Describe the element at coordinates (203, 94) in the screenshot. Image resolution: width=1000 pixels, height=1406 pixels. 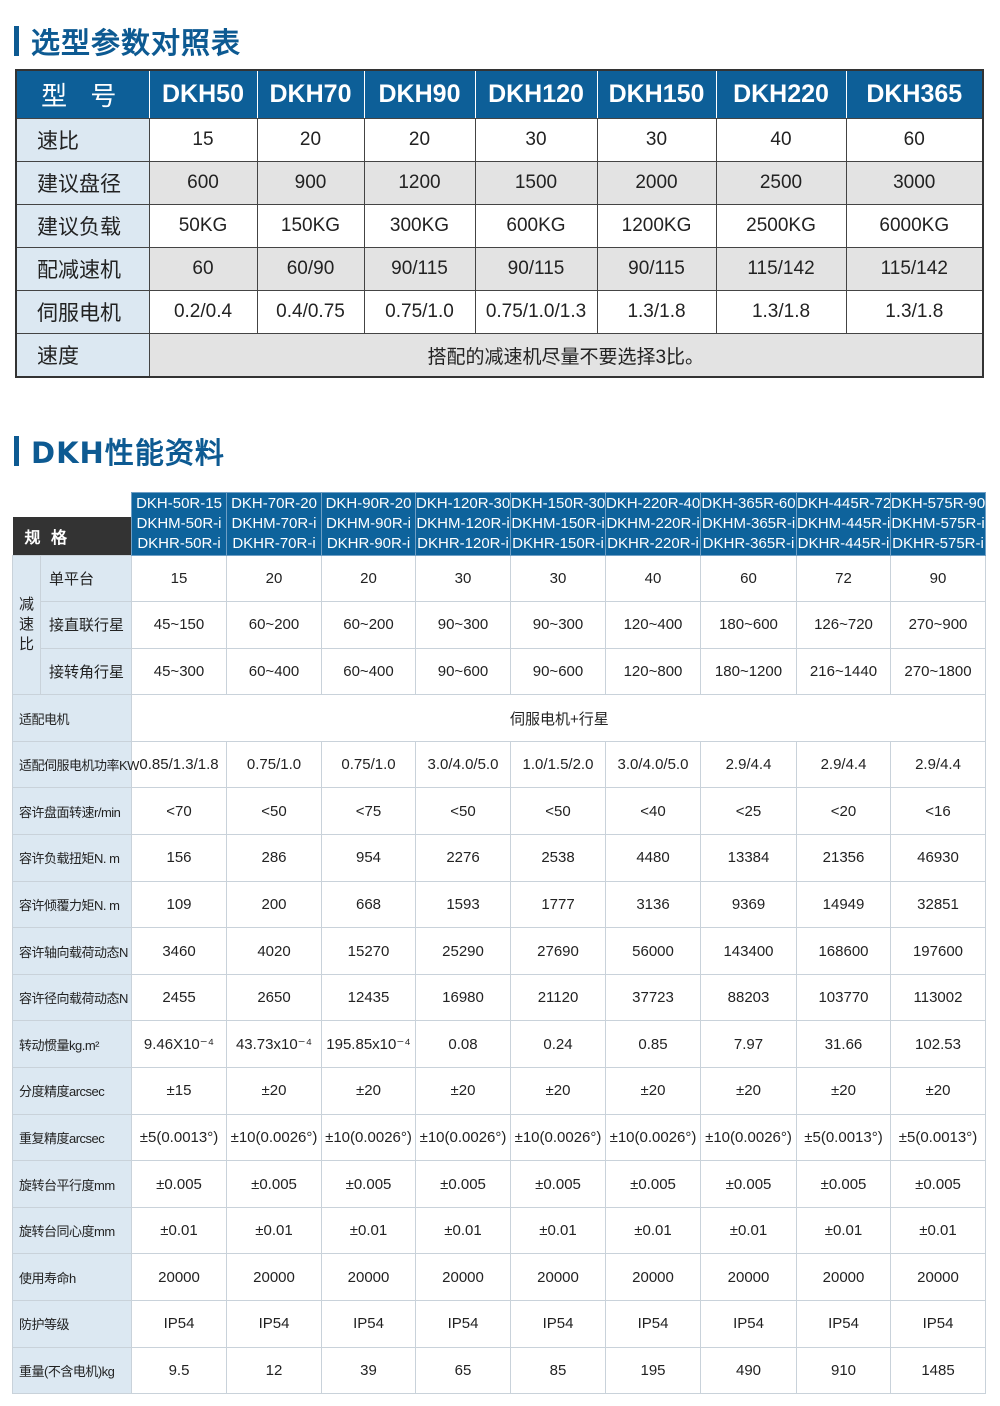
I see `model-header: DKH50` at that location.